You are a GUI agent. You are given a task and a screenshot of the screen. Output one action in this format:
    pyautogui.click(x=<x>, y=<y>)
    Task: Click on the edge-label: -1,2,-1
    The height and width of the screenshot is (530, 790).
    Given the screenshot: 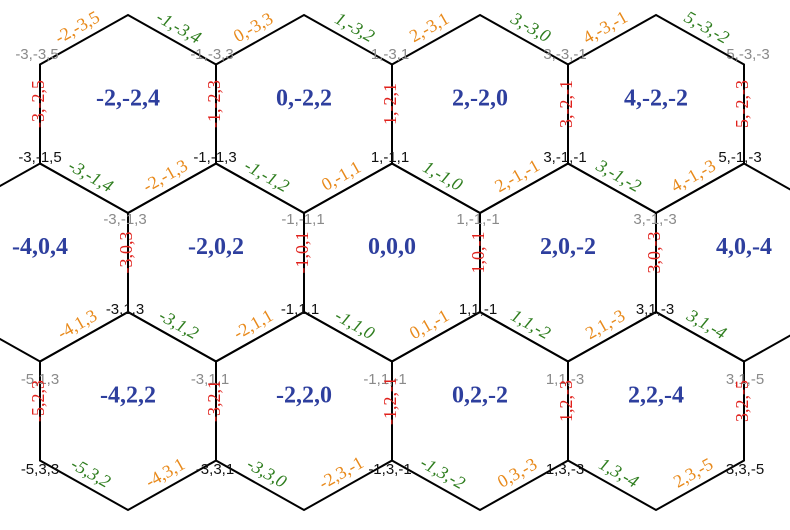 What is the action you would take?
    pyautogui.click(x=390, y=401)
    